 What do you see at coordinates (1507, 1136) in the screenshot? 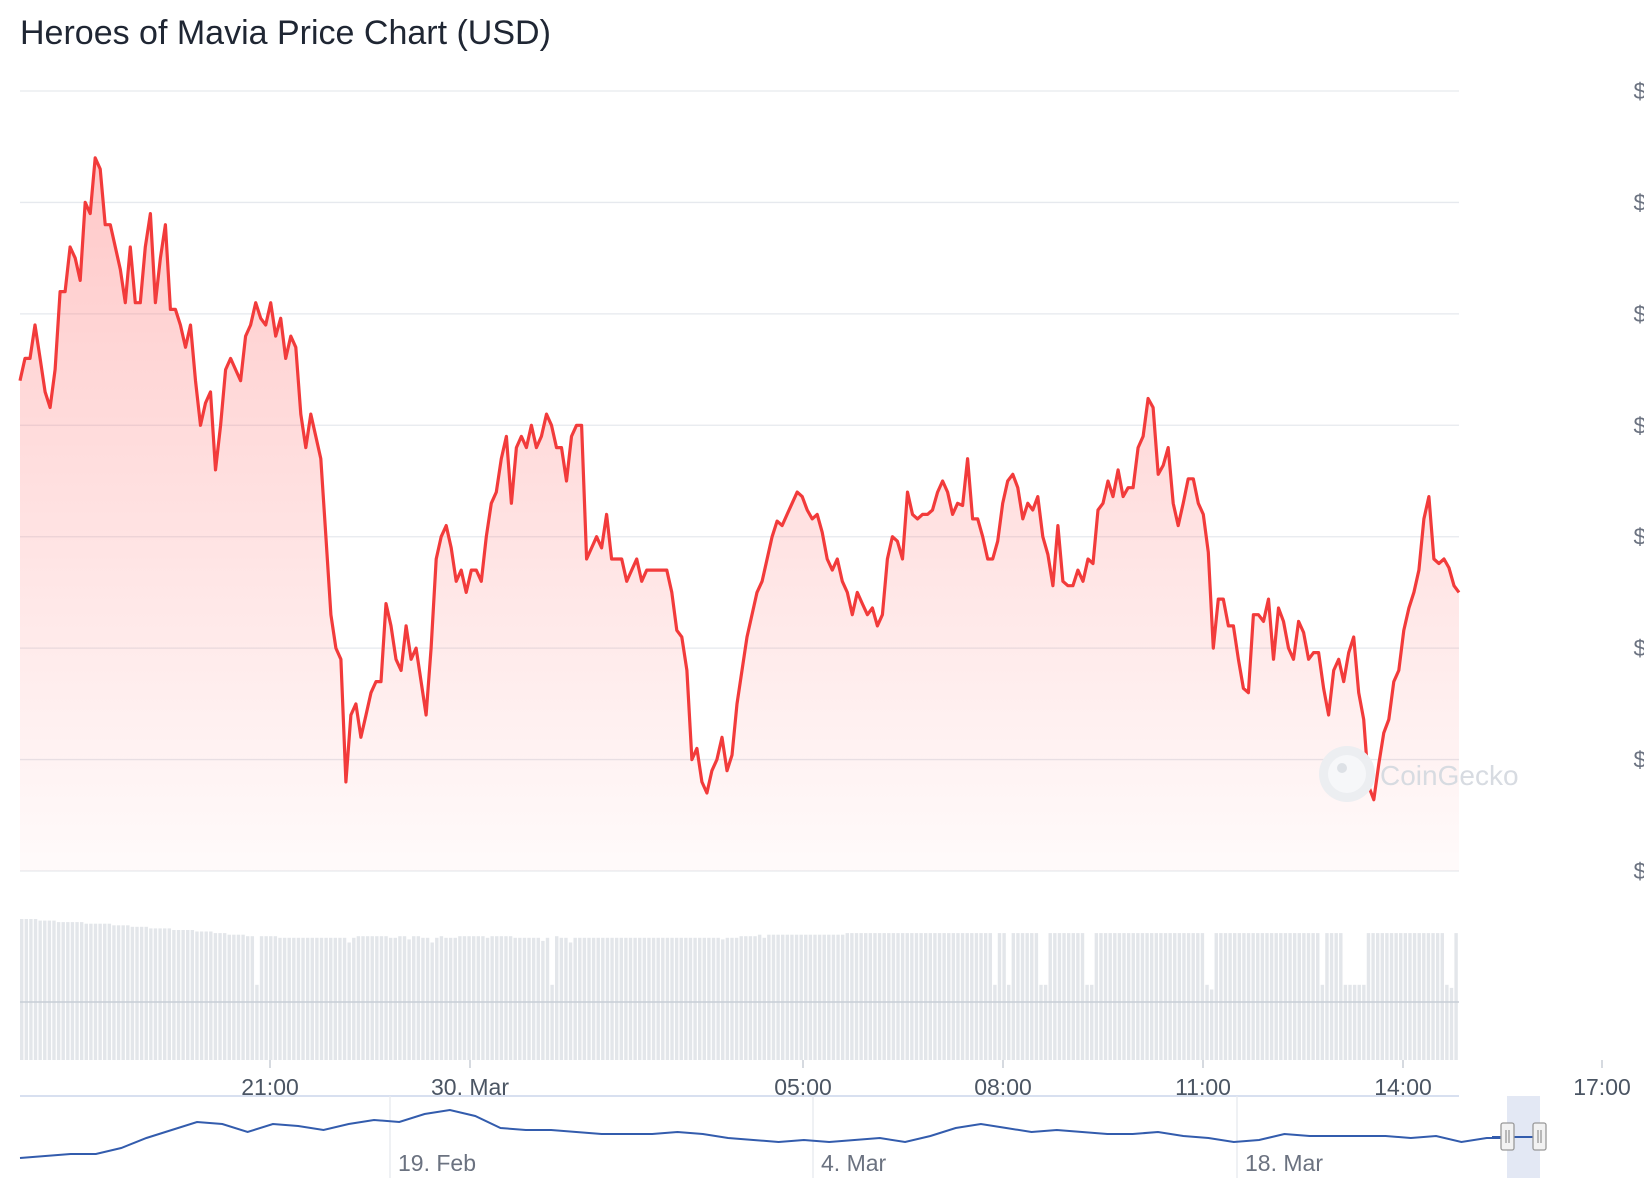
I see `navigator-handle-left` at bounding box center [1507, 1136].